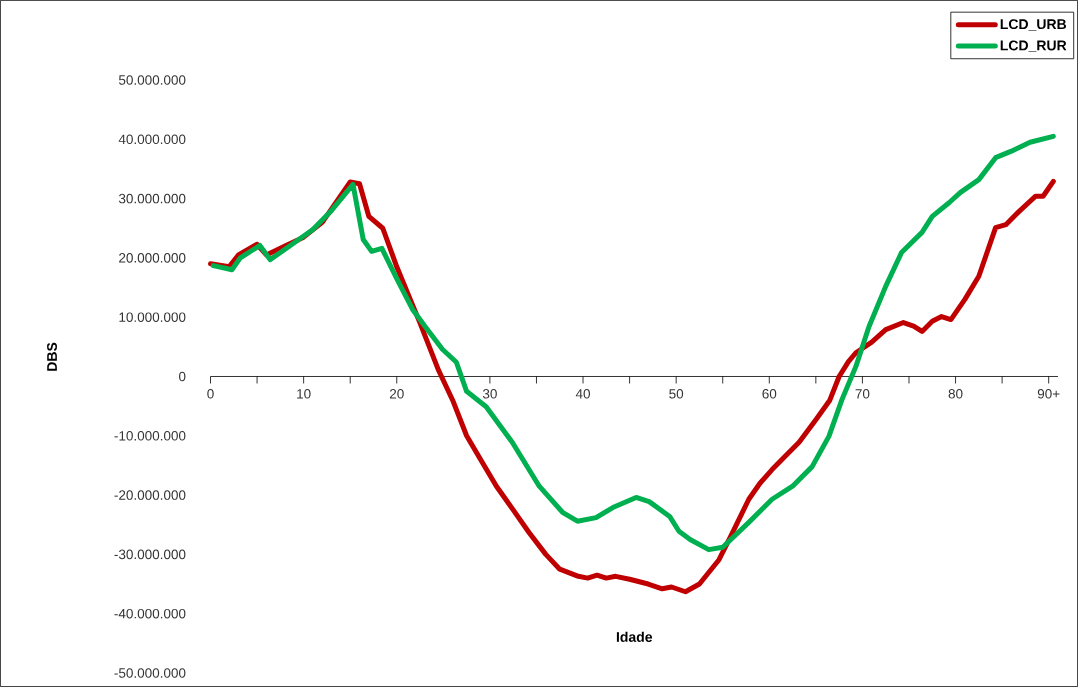 The height and width of the screenshot is (687, 1078). I want to click on x-tick-label: 50, so click(676, 394).